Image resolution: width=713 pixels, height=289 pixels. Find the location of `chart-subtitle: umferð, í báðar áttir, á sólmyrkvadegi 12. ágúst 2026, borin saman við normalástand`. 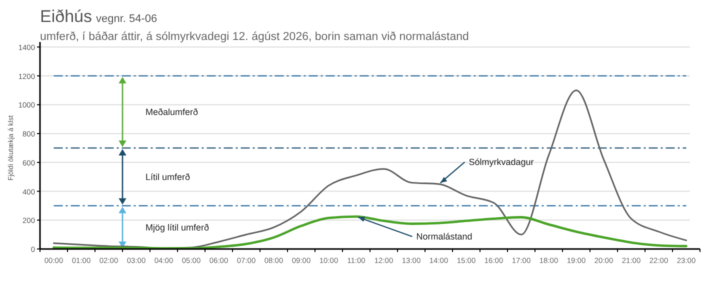

chart-subtitle: umferð, í báðar áttir, á sólmyrkvadegi 12. ágúst 2026, borin saman við normalástand is located at coordinates (254, 37).